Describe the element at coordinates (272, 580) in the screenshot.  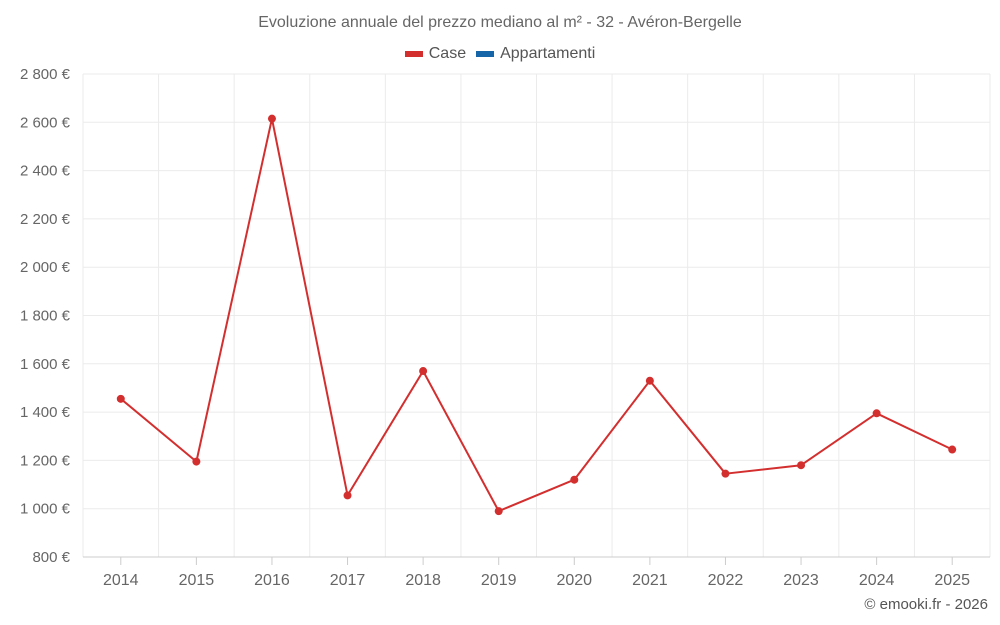
I see `x-tick-label: 2016` at that location.